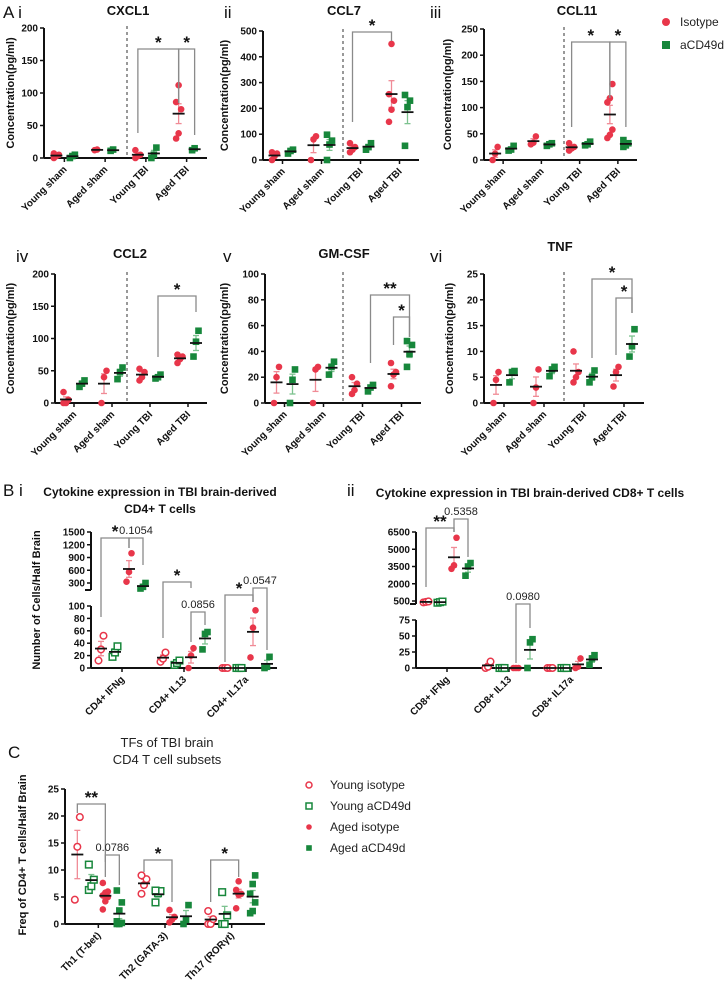  I want to click on x-tick-label: Young TBI, so click(134, 430).